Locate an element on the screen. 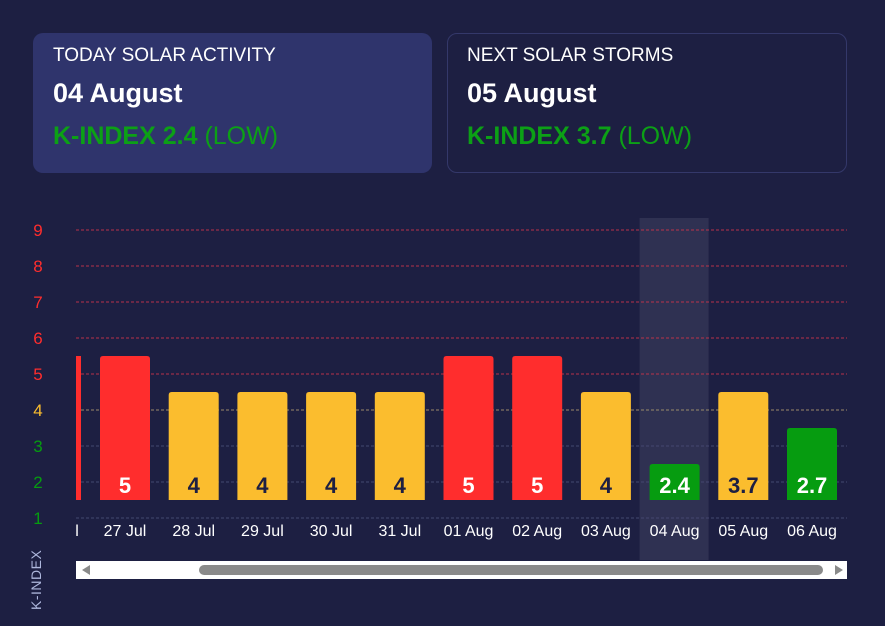 The width and height of the screenshot is (885, 626). x-tick-label: 05 Aug is located at coordinates (743, 531).